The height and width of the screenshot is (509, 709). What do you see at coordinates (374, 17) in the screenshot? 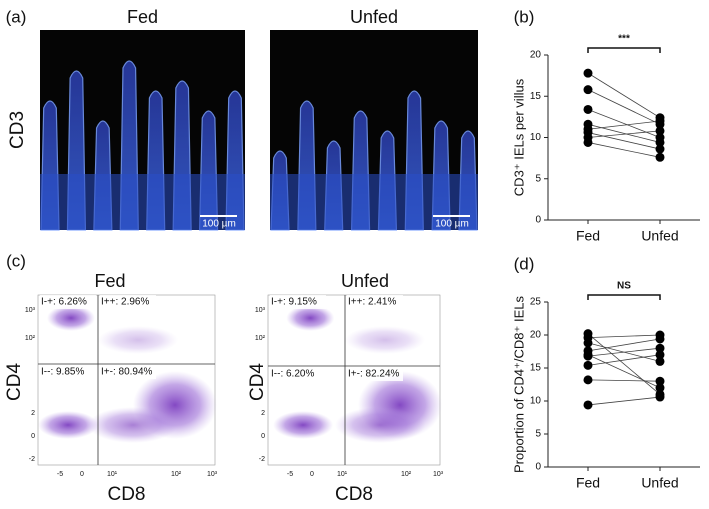
I see `micrograph-title: Unfed` at bounding box center [374, 17].